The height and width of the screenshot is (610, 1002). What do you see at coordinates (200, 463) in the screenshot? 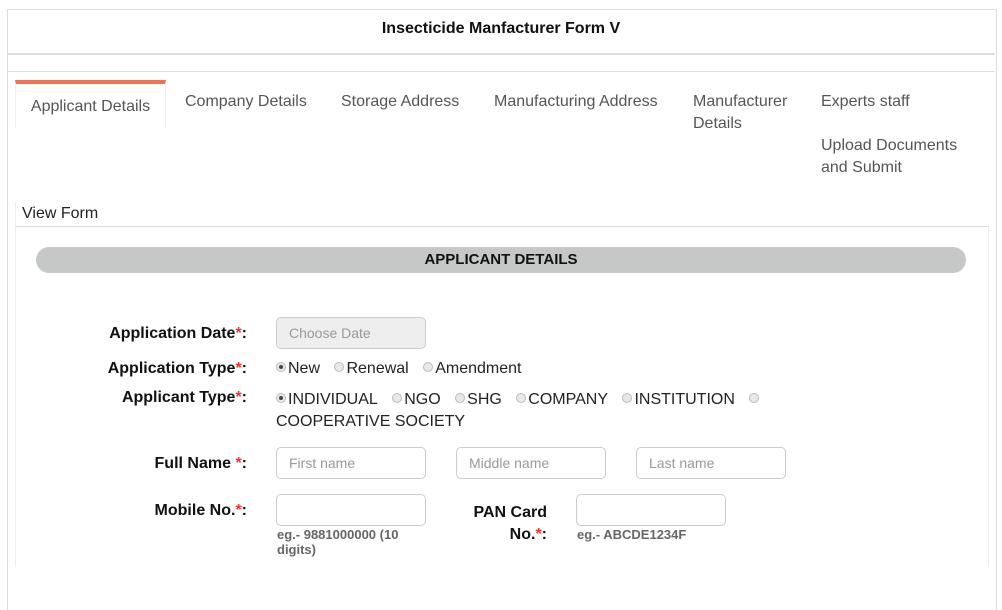
I see `full-name-label: Full Name *:` at bounding box center [200, 463].